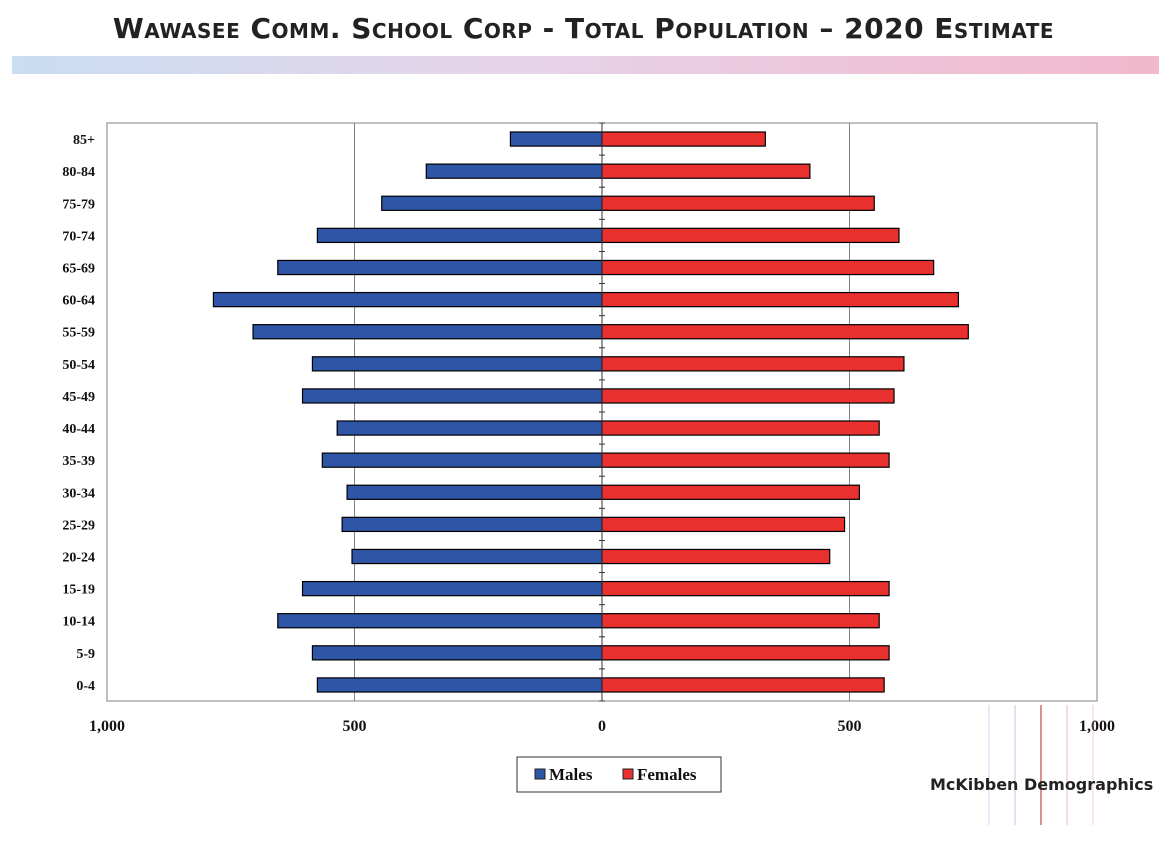 The height and width of the screenshot is (848, 1167). What do you see at coordinates (683, 139) in the screenshot?
I see `bar-females-85+` at bounding box center [683, 139].